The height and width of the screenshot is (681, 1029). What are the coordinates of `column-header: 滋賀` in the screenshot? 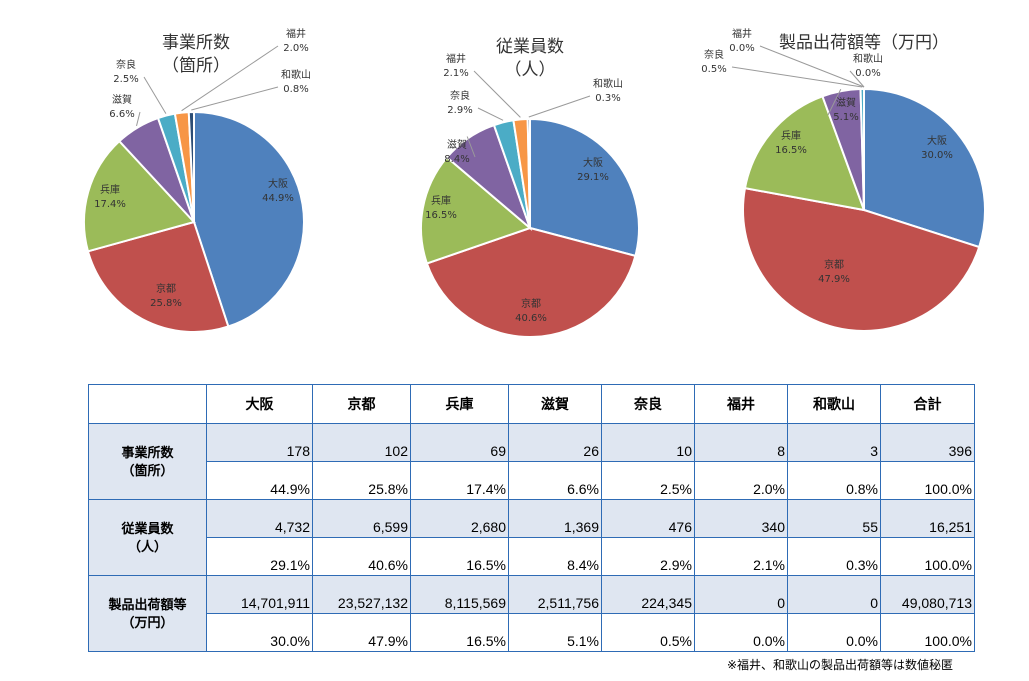 It's located at (555, 404).